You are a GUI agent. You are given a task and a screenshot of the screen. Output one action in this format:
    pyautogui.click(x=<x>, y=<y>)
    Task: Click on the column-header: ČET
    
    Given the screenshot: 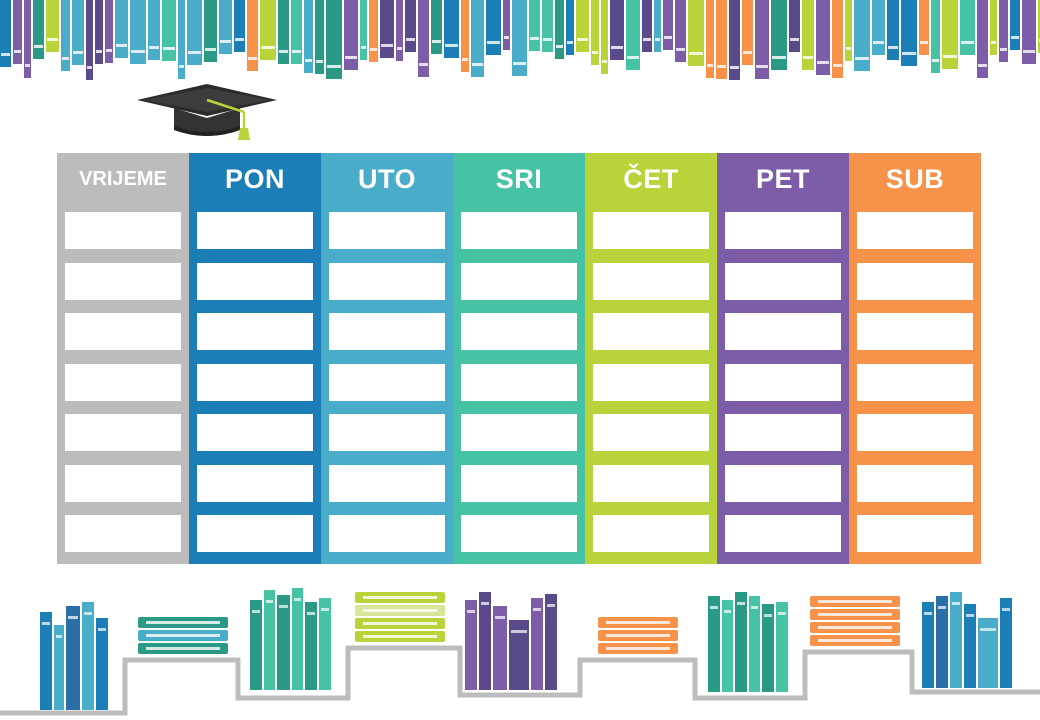 What is the action you would take?
    pyautogui.click(x=651, y=178)
    